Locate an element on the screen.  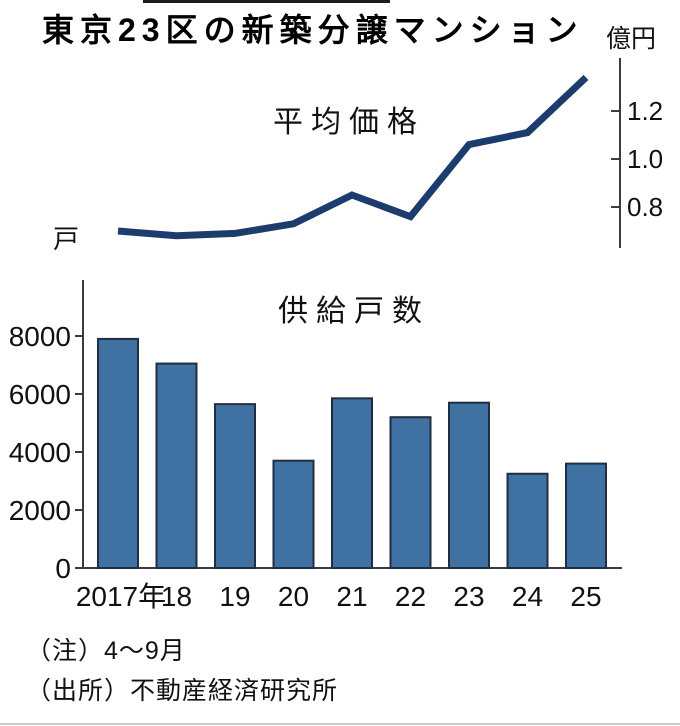
price-y-tick-label: 1.0 is located at coordinates (645, 159).